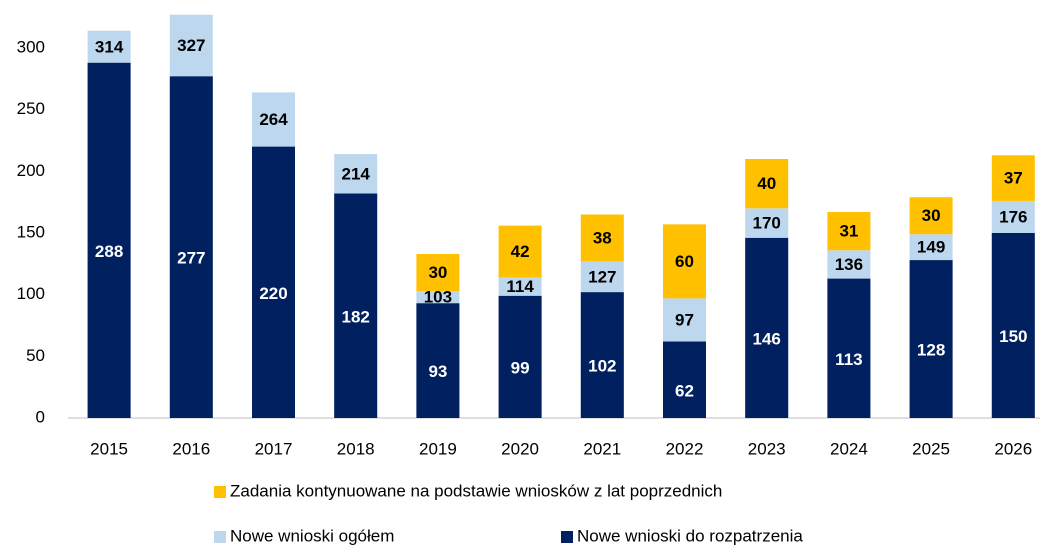 Image resolution: width=1044 pixels, height=546 pixels. Describe the element at coordinates (602, 366) in the screenshot. I see `value-label: 102` at that location.